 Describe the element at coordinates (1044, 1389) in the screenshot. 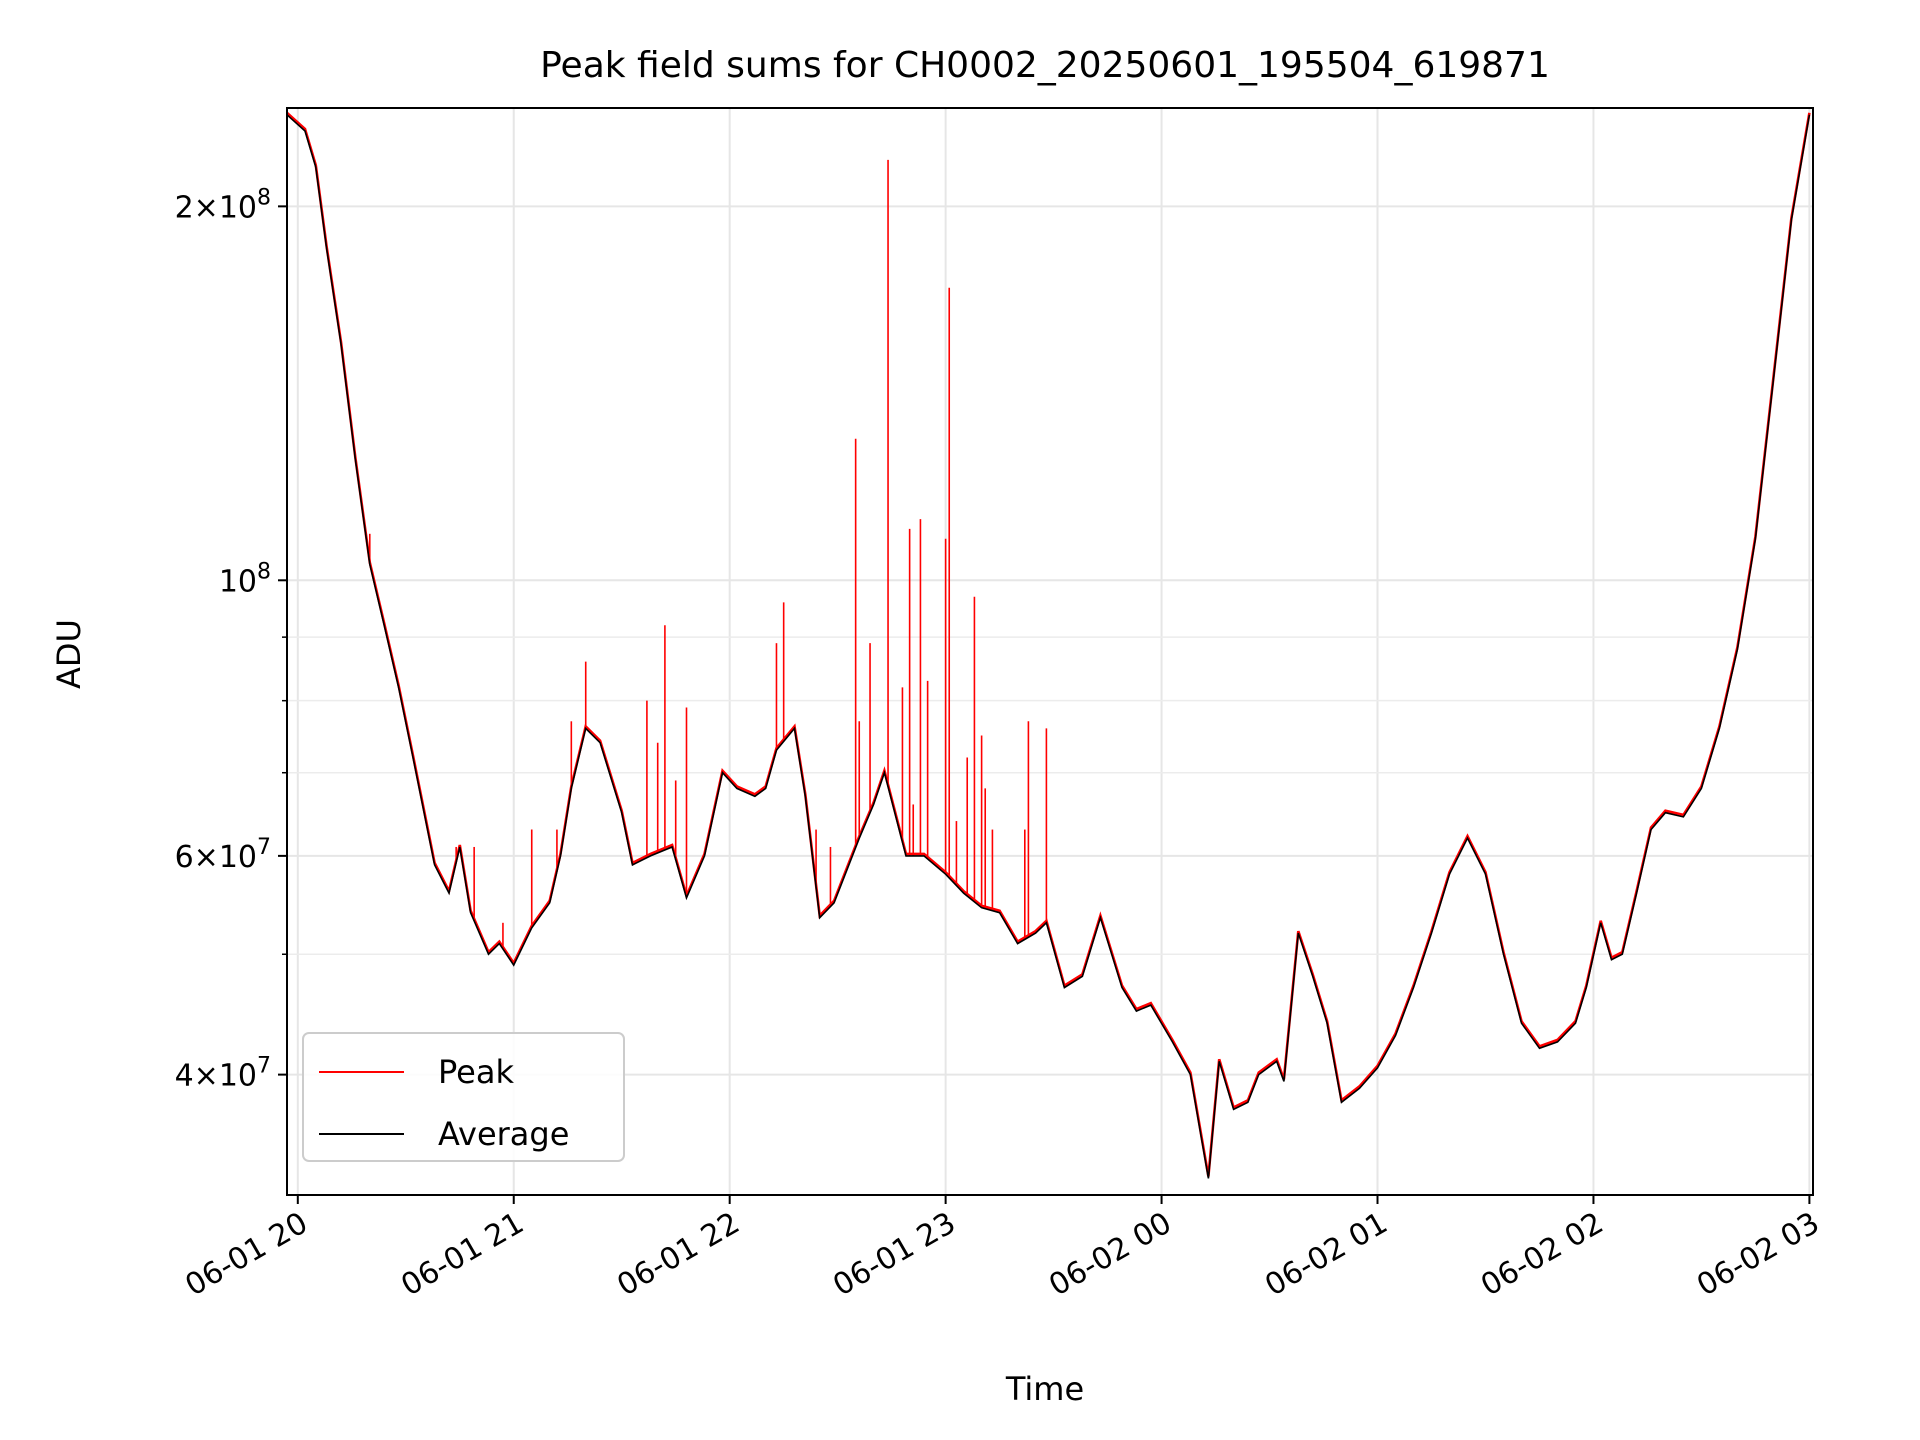

I see `x-axis-label: Time` at that location.